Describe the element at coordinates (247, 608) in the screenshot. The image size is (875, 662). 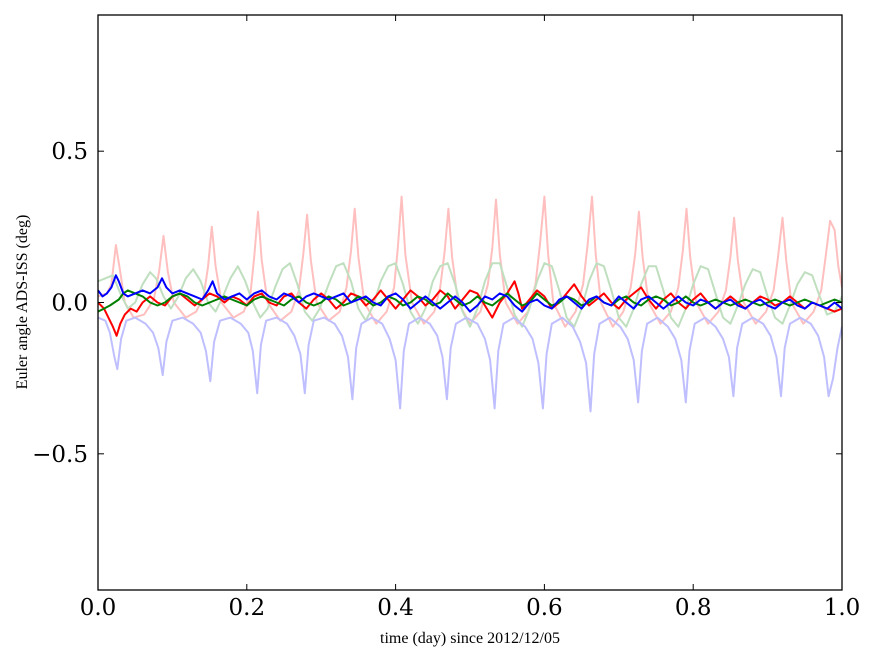
I see `x-tick-label: 0.2` at that location.